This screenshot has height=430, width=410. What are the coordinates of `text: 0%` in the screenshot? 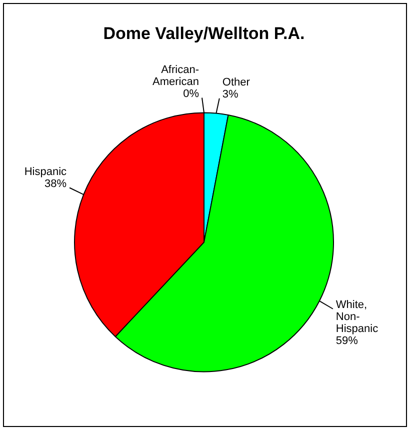 It's located at (191, 94).